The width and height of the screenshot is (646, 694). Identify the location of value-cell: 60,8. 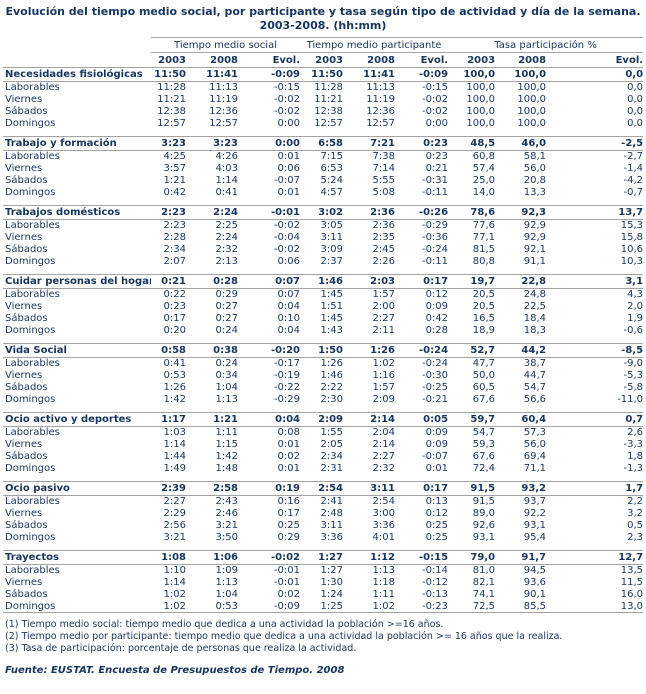
(484, 157).